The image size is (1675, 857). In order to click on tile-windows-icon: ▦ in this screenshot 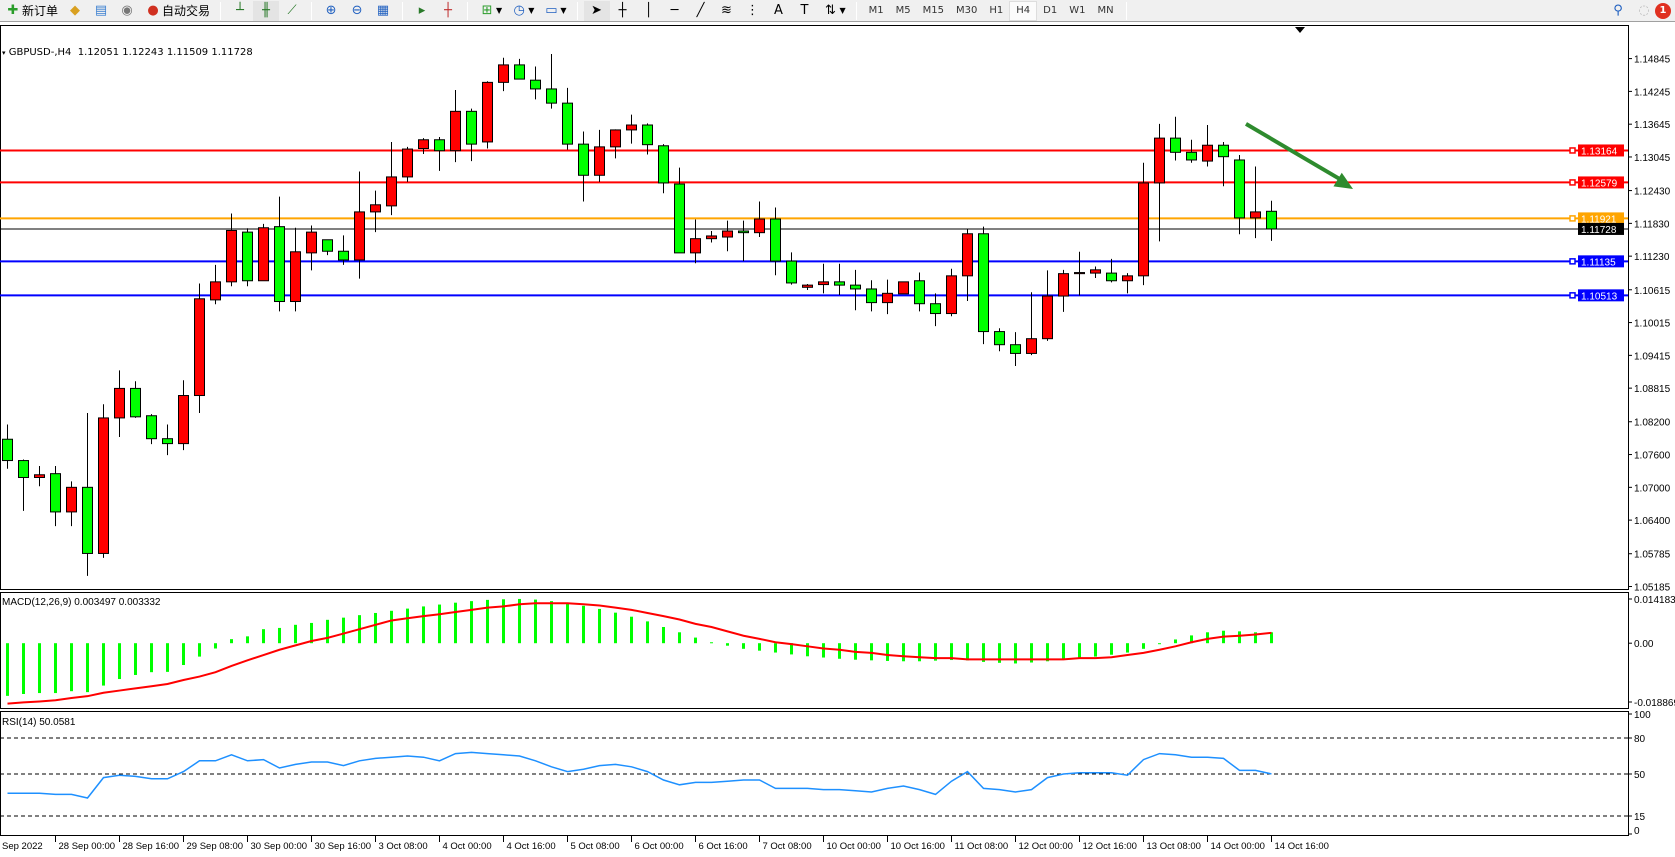, I will do `click(383, 10)`.